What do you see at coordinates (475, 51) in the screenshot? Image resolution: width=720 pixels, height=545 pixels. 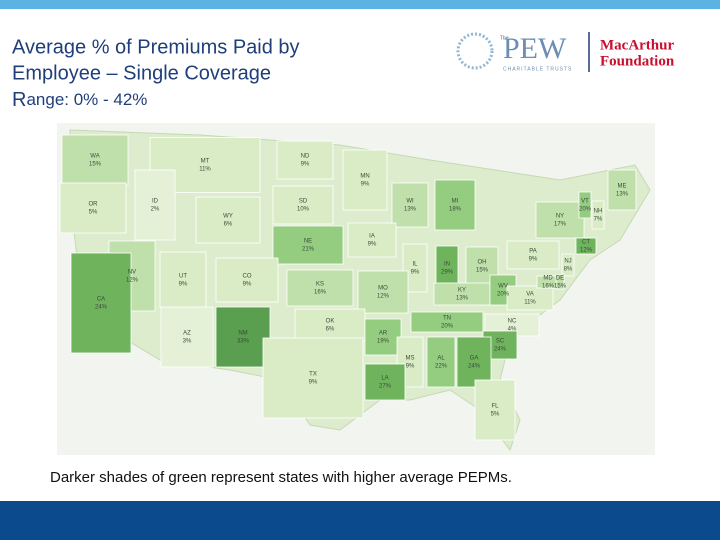 I see `pew-logo-mark` at bounding box center [475, 51].